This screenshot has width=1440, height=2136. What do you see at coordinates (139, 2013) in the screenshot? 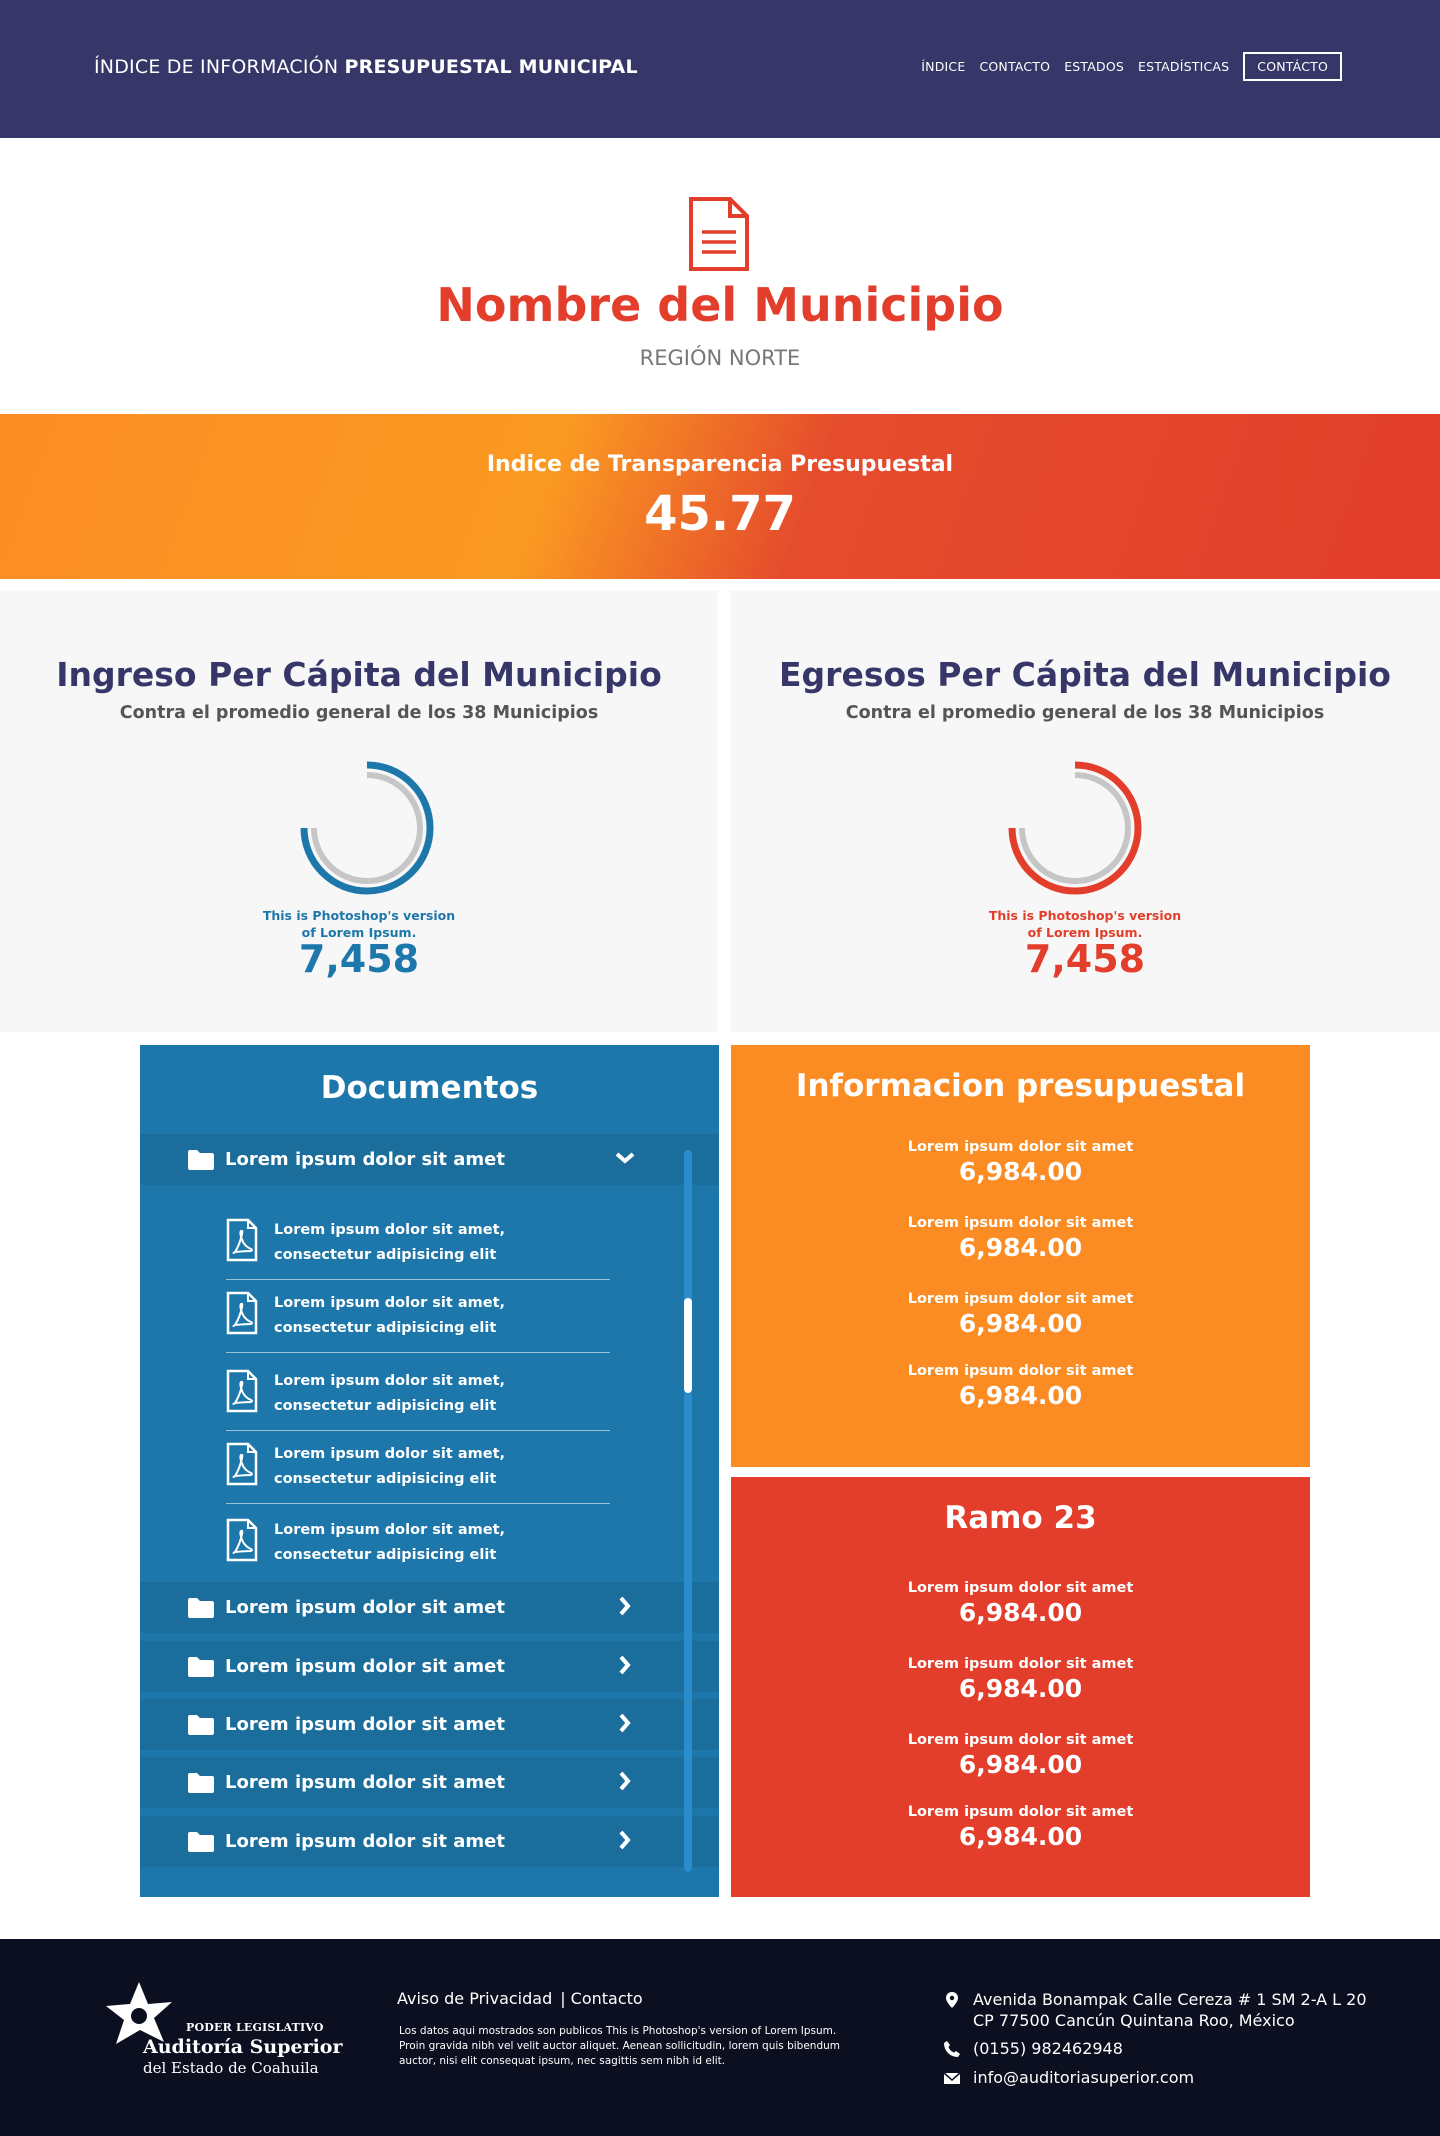
I see `auditoria-logo-icon` at bounding box center [139, 2013].